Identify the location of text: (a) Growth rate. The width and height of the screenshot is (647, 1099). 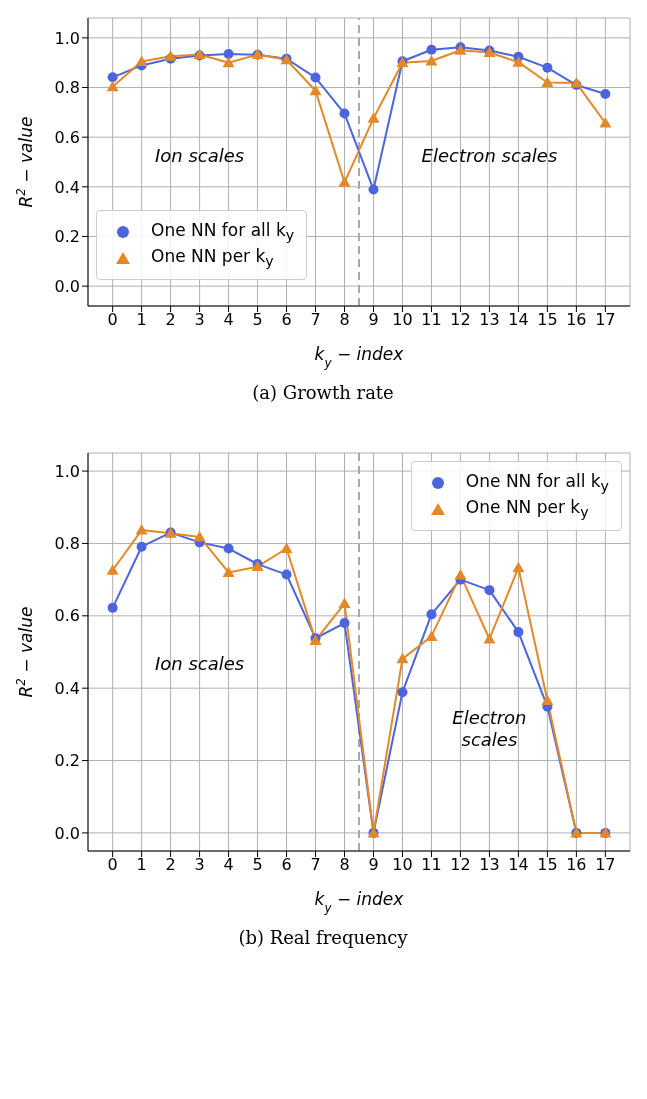
(323, 392).